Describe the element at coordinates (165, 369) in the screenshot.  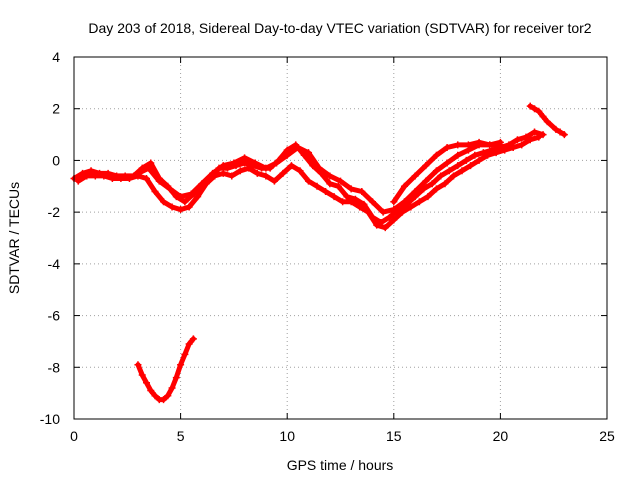
I see `series-segment-low` at that location.